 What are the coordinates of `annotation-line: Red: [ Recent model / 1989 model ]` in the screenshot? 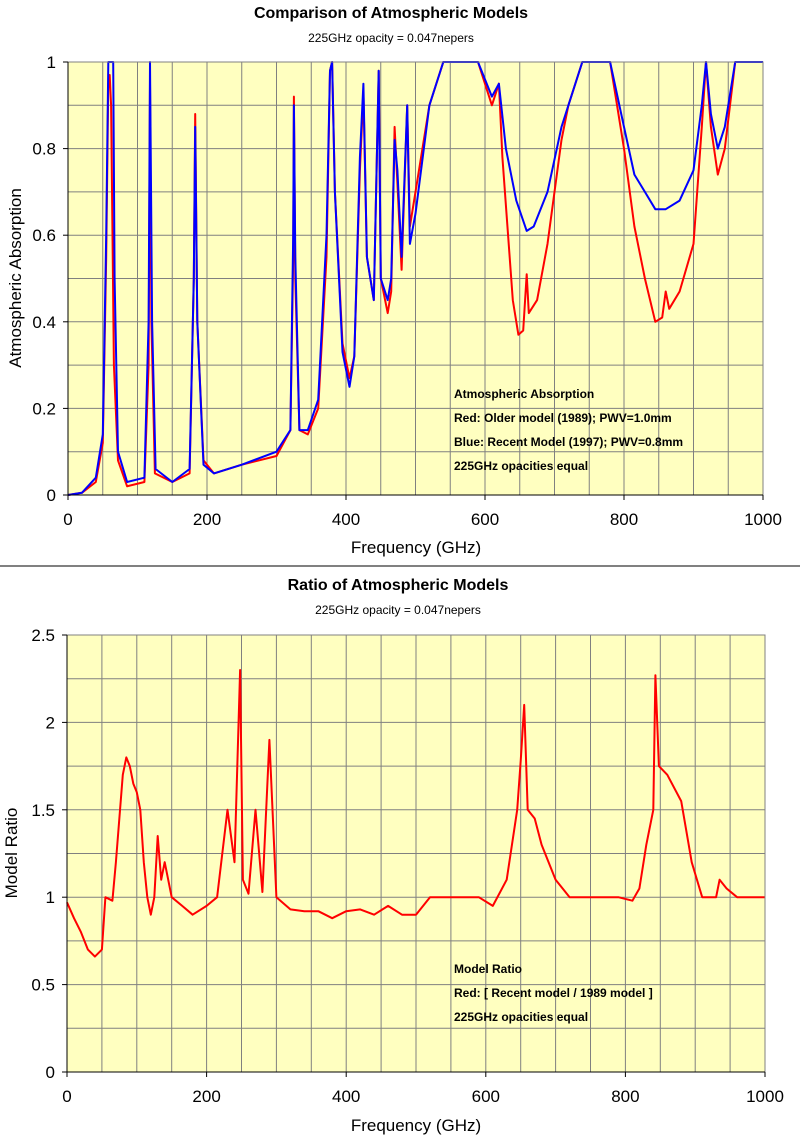 It's located at (553, 993).